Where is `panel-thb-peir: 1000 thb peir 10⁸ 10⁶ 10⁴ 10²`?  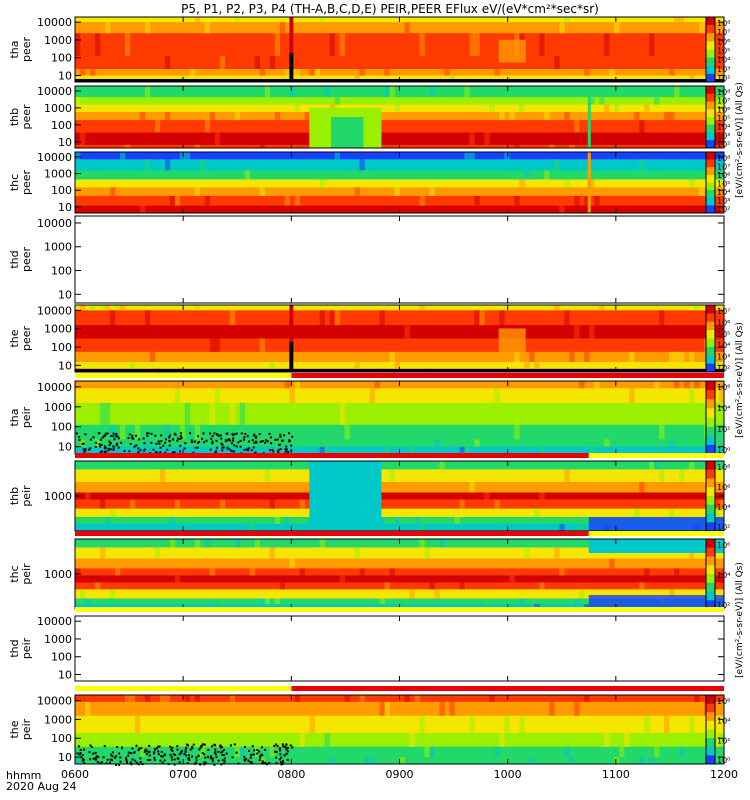
panel-thb-peir: 1000 thb peir 10⁸ 10⁶ 10⁴ 10² is located at coordinates (369, 496).